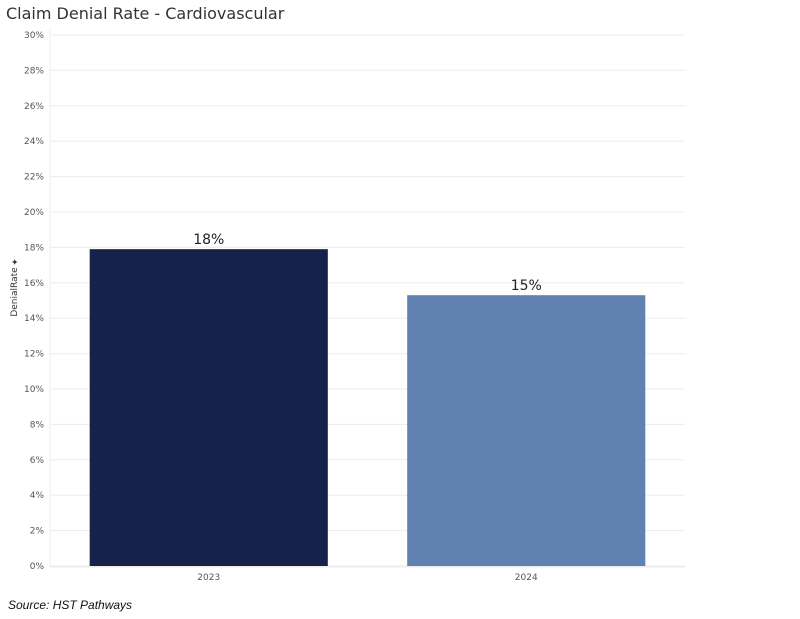 The image size is (800, 619). I want to click on y-tick-label: 0%, so click(37, 567).